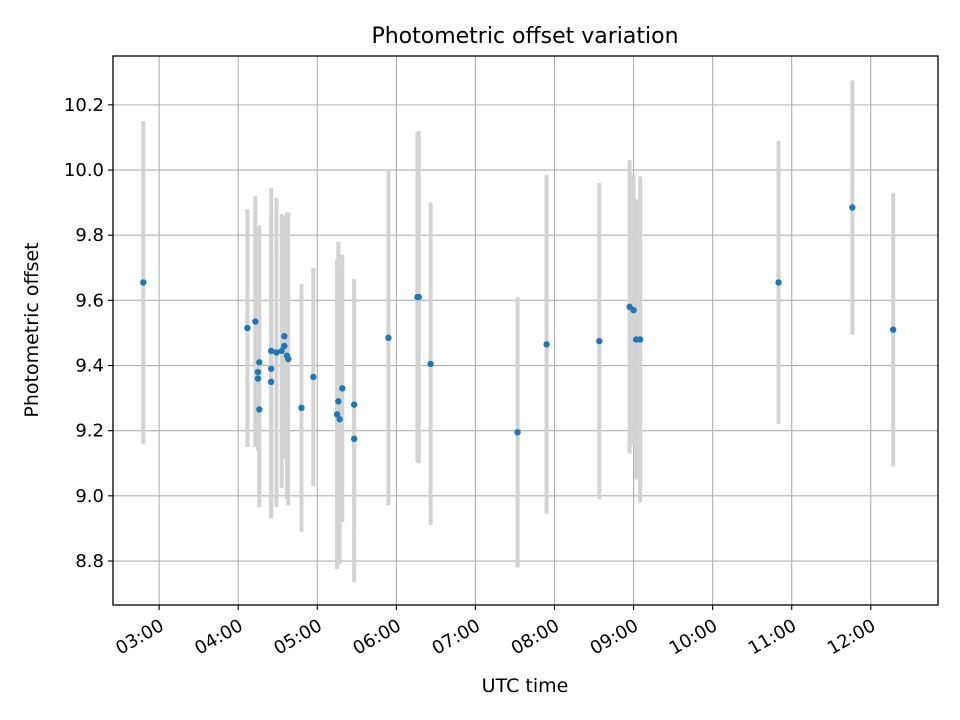  What do you see at coordinates (84, 170) in the screenshot?
I see `y-tick-label: 10.0` at bounding box center [84, 170].